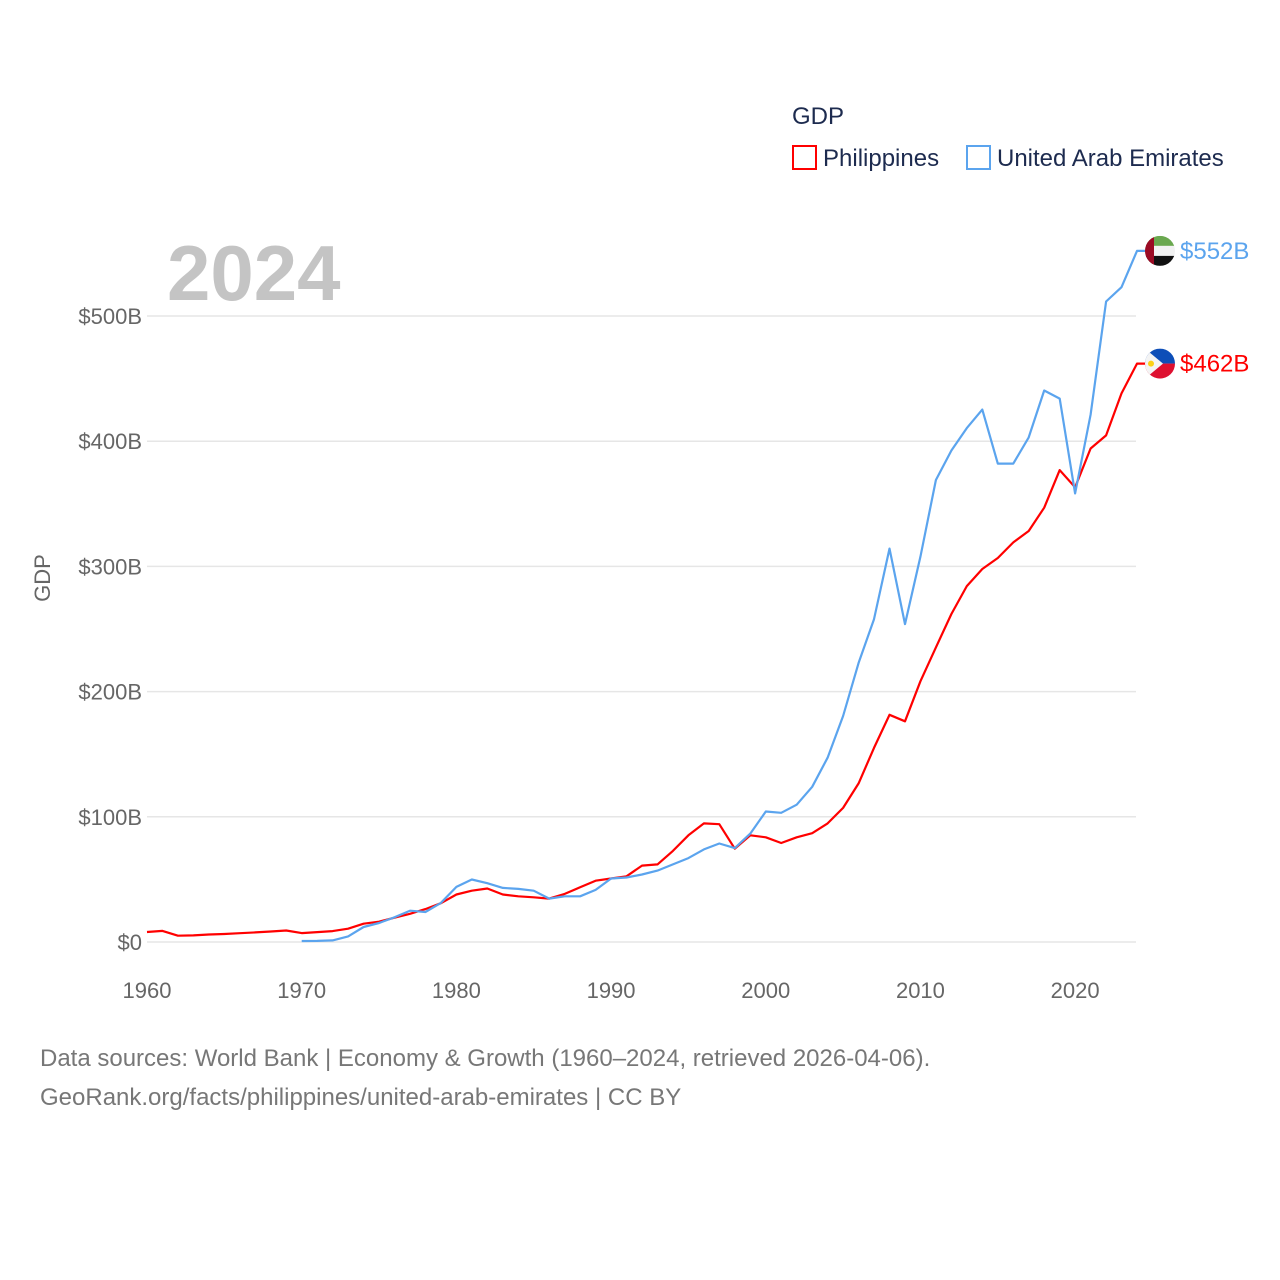 The image size is (1280, 1280). Describe the element at coordinates (1110, 158) in the screenshot. I see `legend-label-uae: United Arab Emirates` at that location.